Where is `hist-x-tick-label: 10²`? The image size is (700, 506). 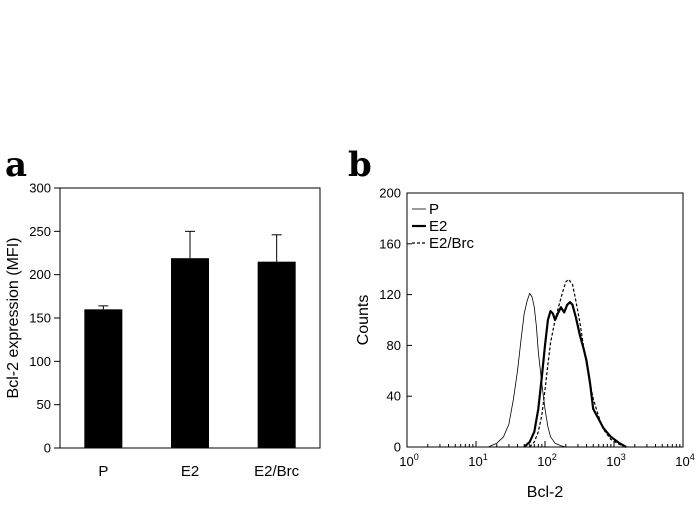 hist-x-tick-label: 10² is located at coordinates (546, 460).